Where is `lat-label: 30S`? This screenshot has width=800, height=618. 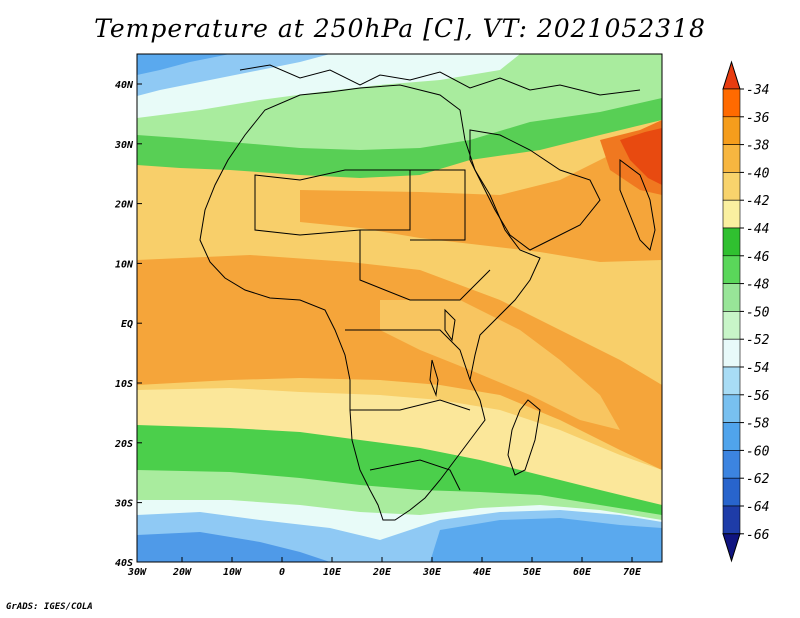 lat-label: 30S is located at coordinates (123, 504).